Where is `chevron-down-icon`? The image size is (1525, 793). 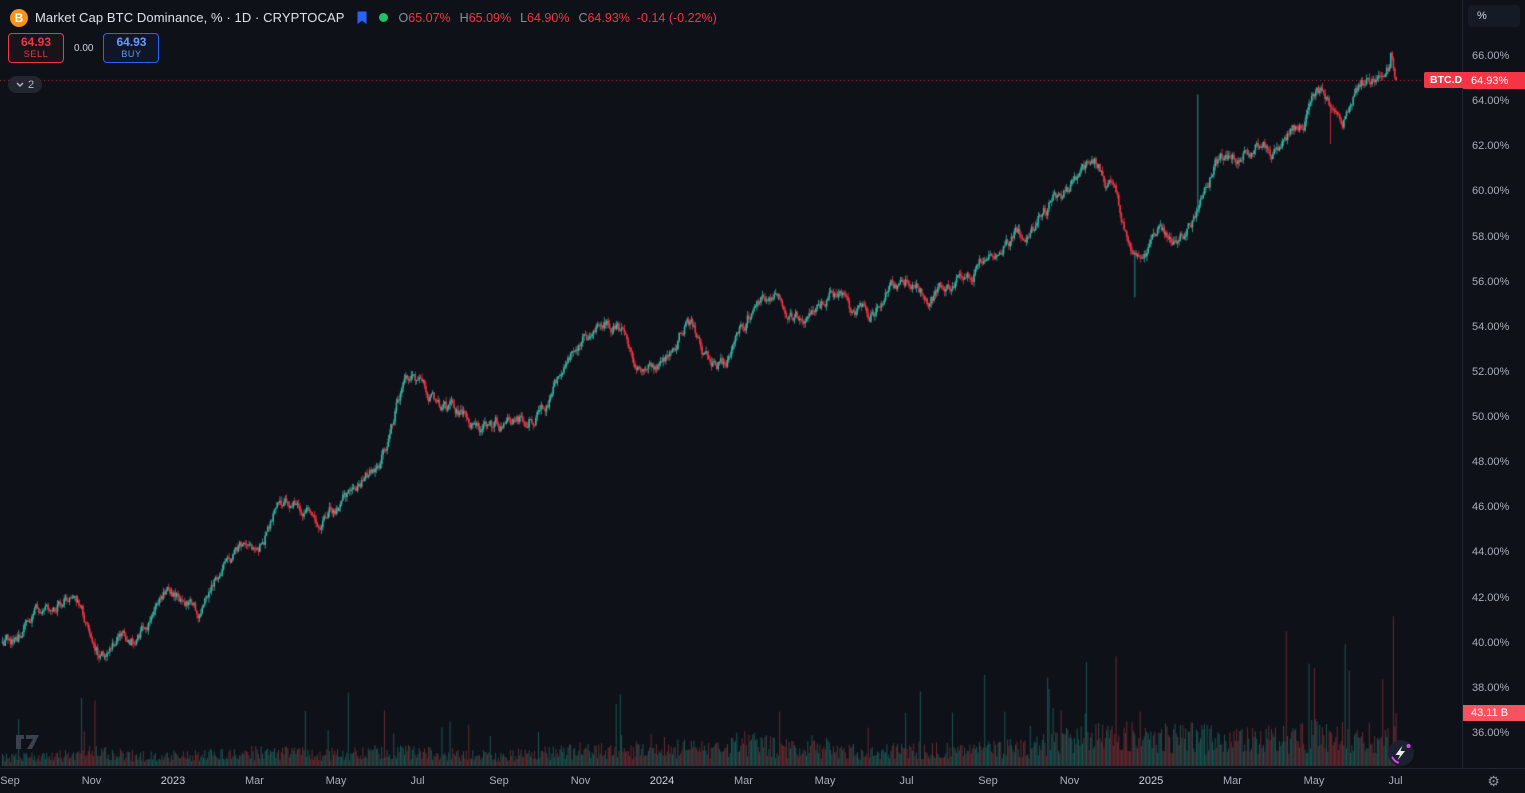 chevron-down-icon is located at coordinates (20, 84).